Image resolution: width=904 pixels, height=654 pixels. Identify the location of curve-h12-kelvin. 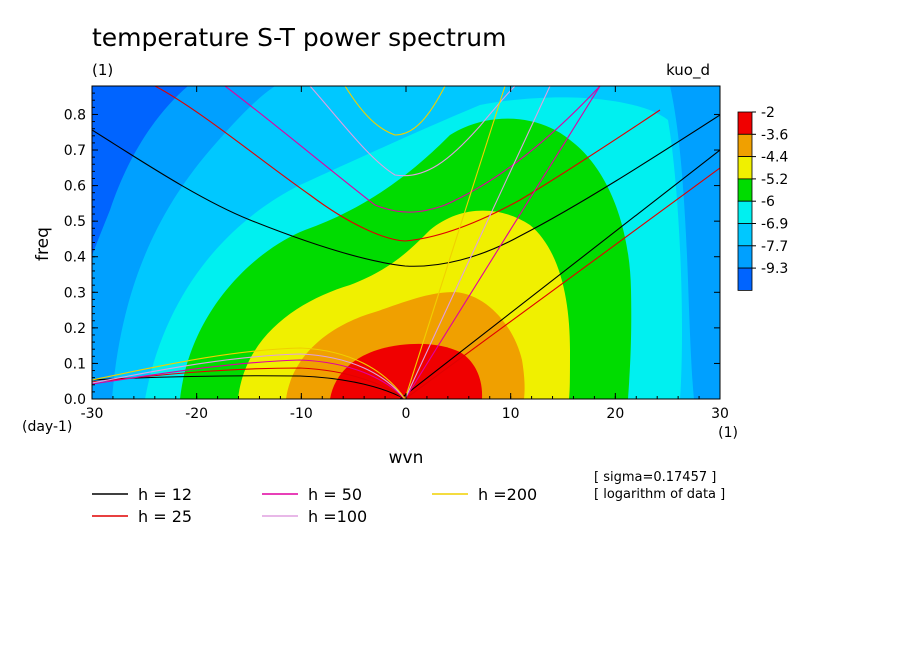
(559, 274).